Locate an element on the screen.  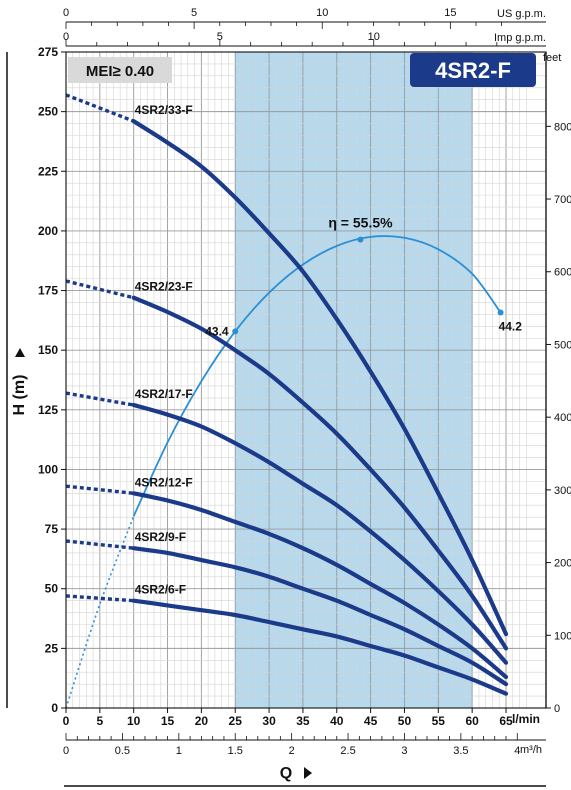
y-axis-title: H (m) is located at coordinates (19, 395).